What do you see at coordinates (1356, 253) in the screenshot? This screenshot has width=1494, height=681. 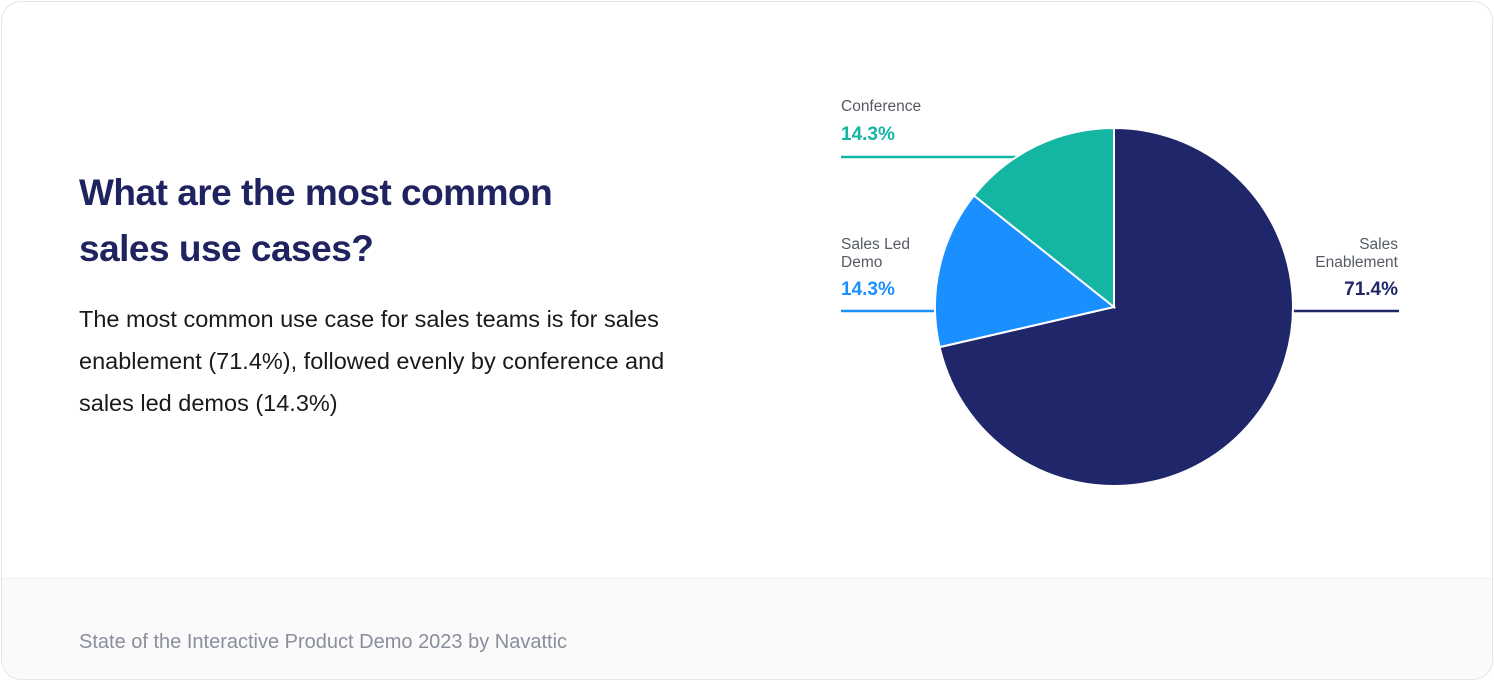 I see `label-sales-enablement: Sales Enablement` at bounding box center [1356, 253].